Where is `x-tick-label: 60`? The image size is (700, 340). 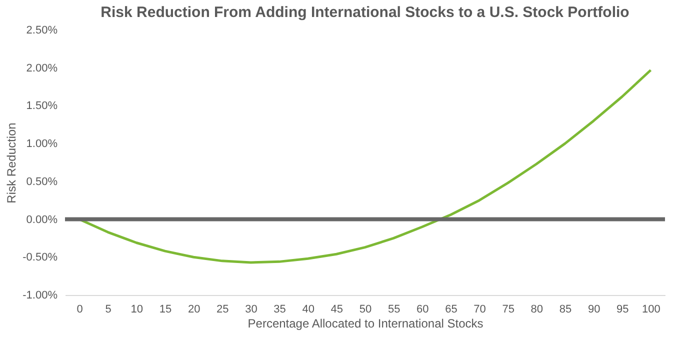 x-tick-label: 60 is located at coordinates (422, 310).